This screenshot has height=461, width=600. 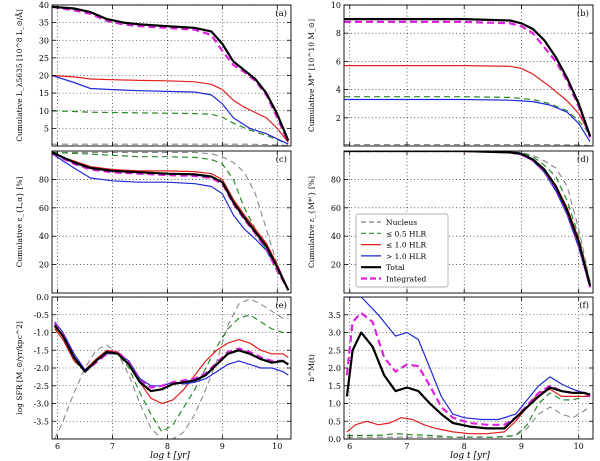 What do you see at coordinates (334, 368) in the screenshot?
I see `y-tick-label: 2.0` at bounding box center [334, 368].